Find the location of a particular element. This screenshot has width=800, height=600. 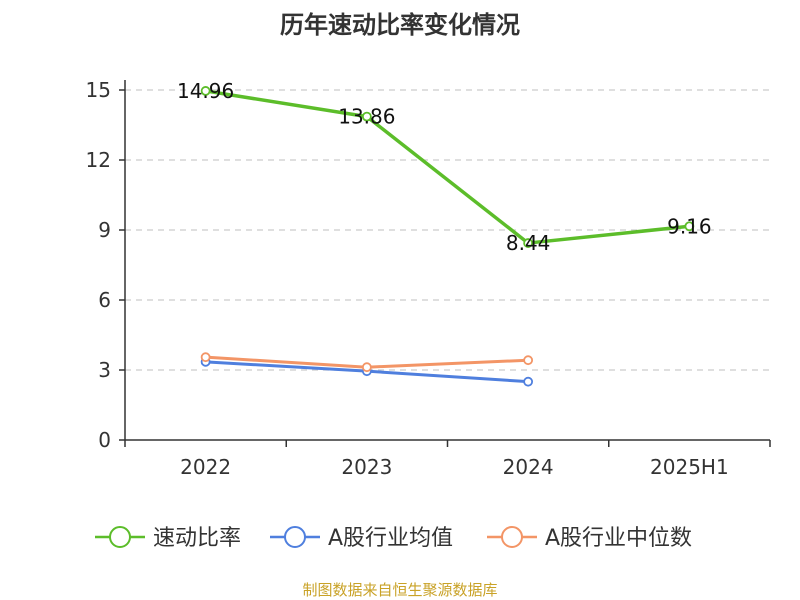

y-tick-label: 15 is located at coordinates (98, 90).